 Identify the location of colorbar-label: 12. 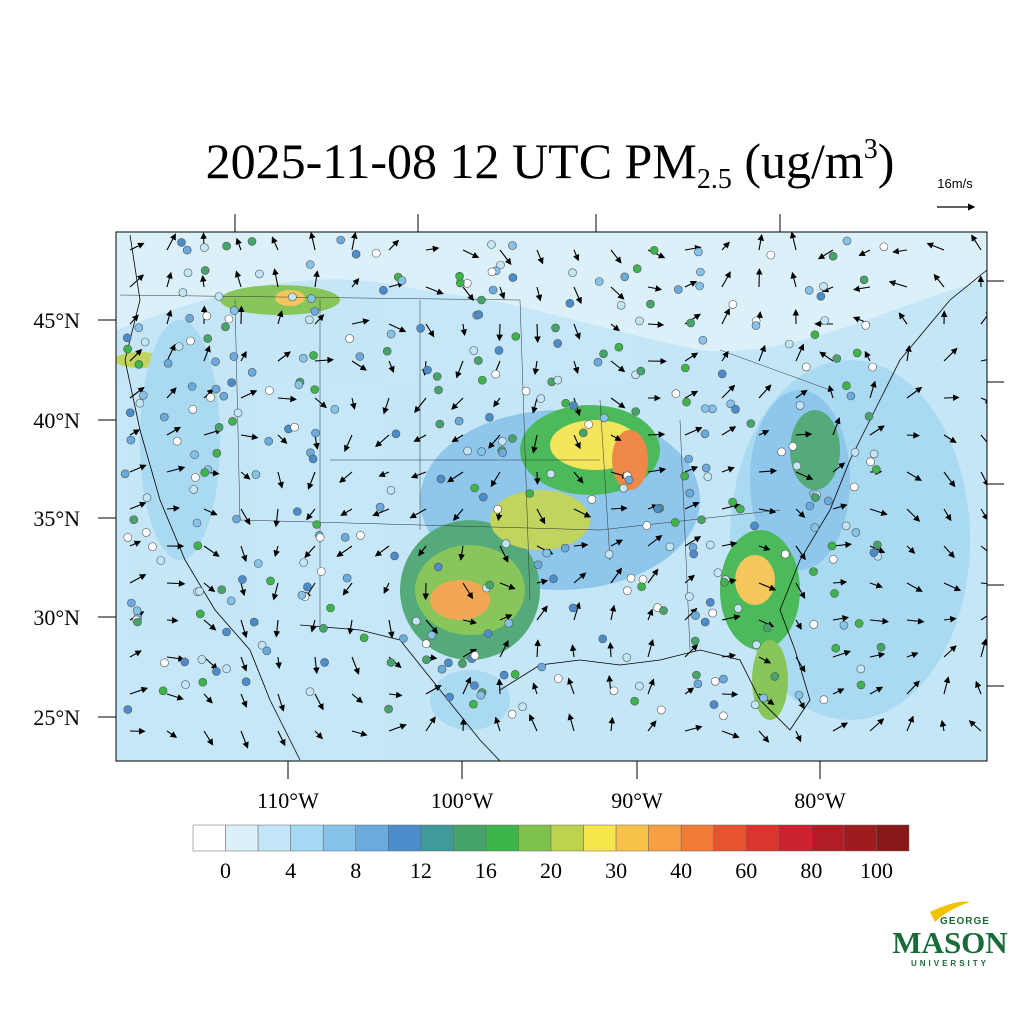
(421, 870).